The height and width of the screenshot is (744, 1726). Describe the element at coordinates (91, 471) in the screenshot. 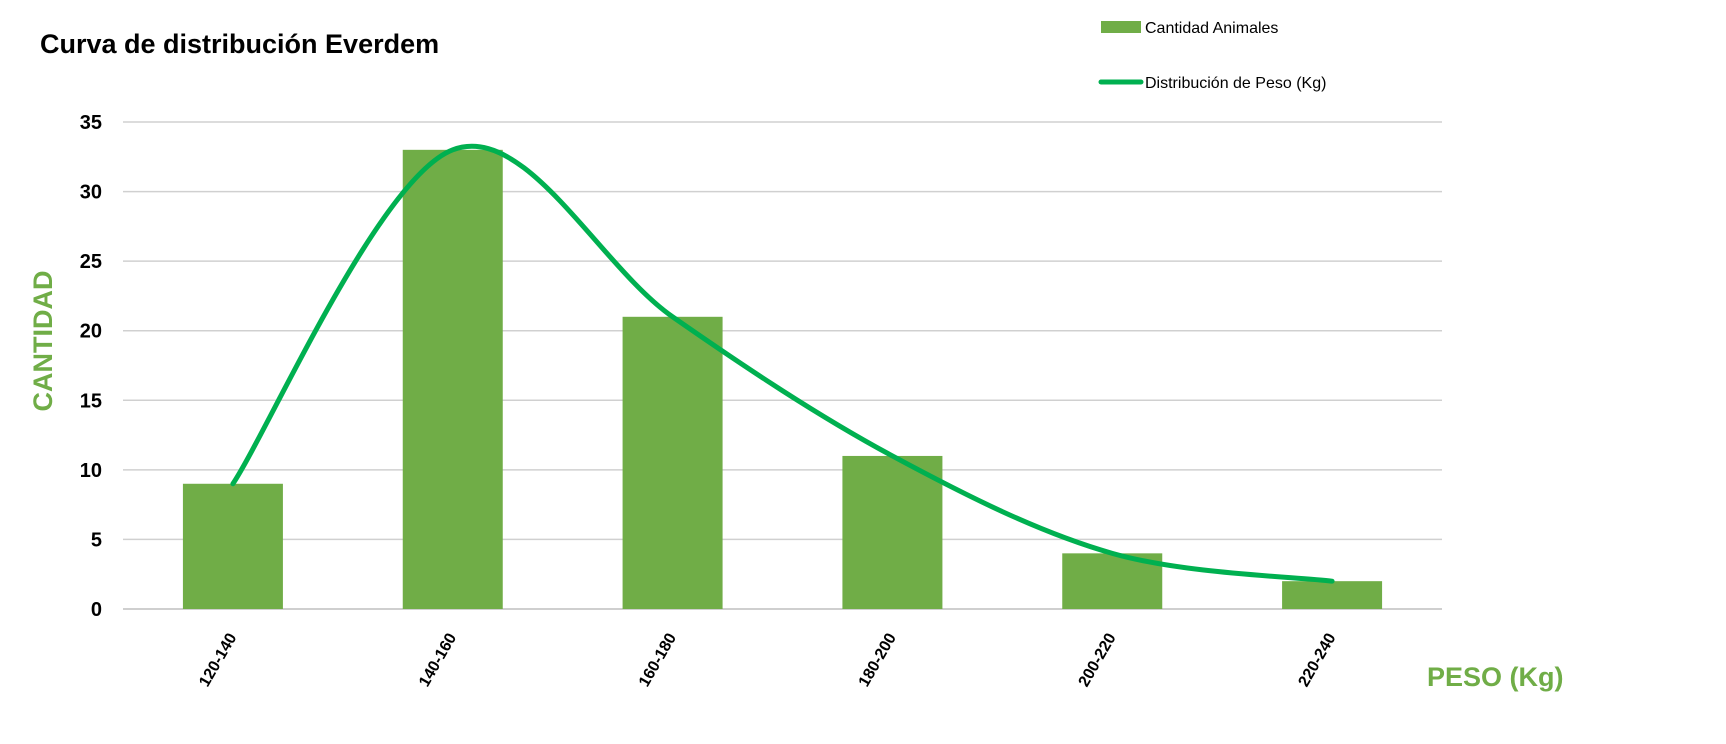

I see `y-tick-label: 10` at that location.